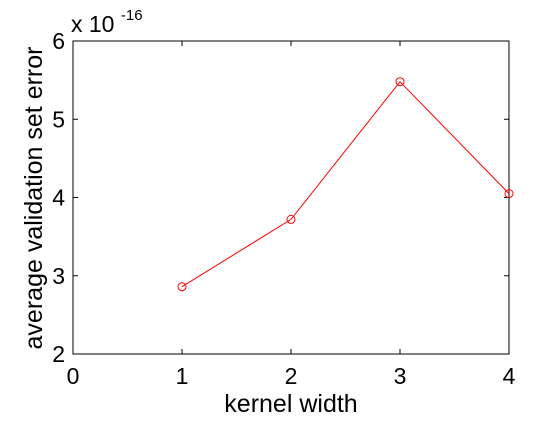 The width and height of the screenshot is (560, 425). Describe the element at coordinates (291, 376) in the screenshot. I see `x-tick-label: 2` at that location.